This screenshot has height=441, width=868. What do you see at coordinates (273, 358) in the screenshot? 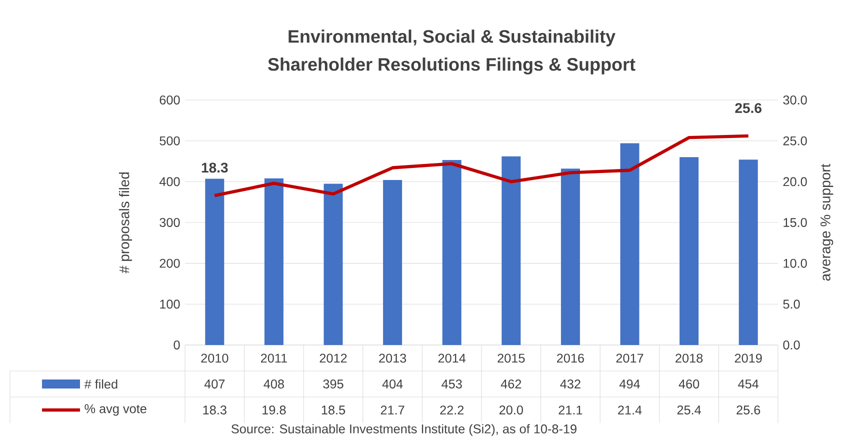
I see `x-tick-label: 2011` at bounding box center [273, 358].